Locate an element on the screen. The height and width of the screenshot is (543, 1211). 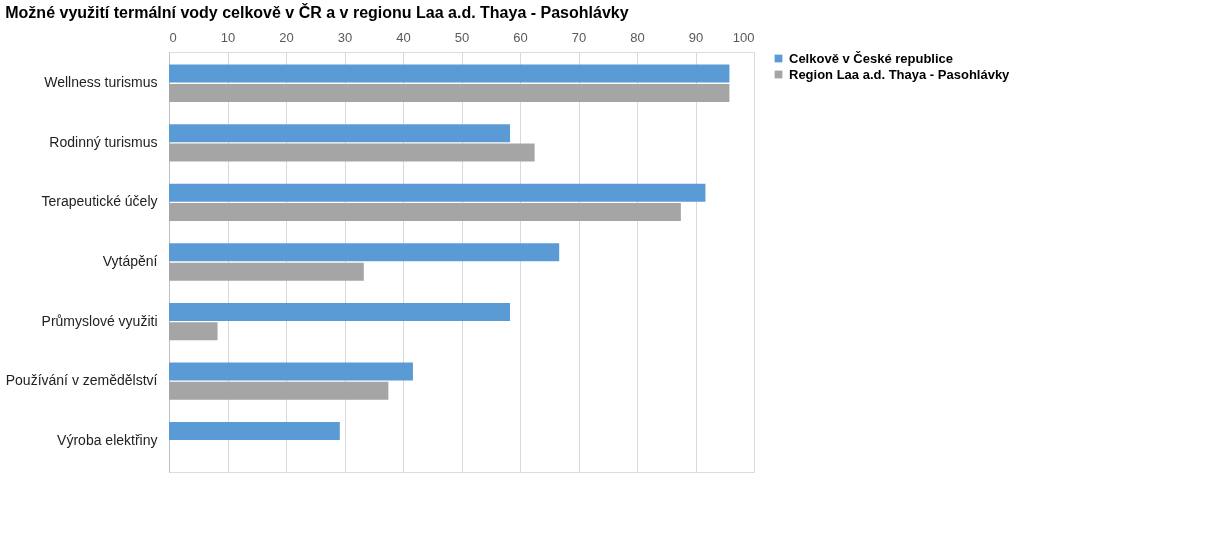
x-tick-label: 50 is located at coordinates (462, 37).